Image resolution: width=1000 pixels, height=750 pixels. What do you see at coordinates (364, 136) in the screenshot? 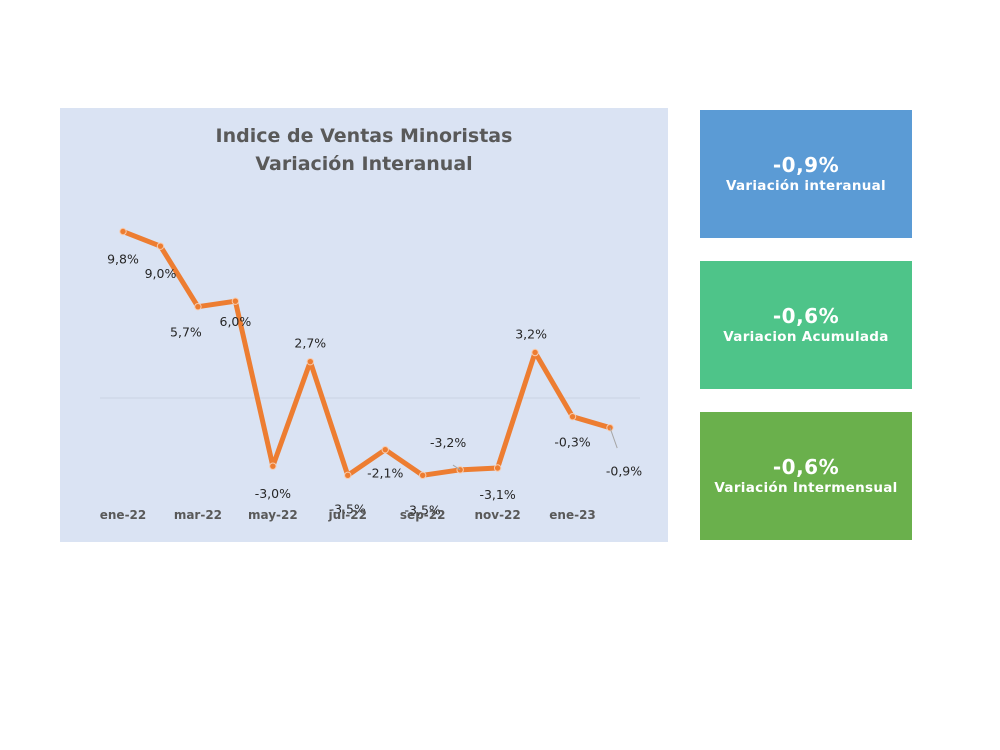
I see `chart-title-line1: Indice de Ventas Minoristas` at bounding box center [364, 136].